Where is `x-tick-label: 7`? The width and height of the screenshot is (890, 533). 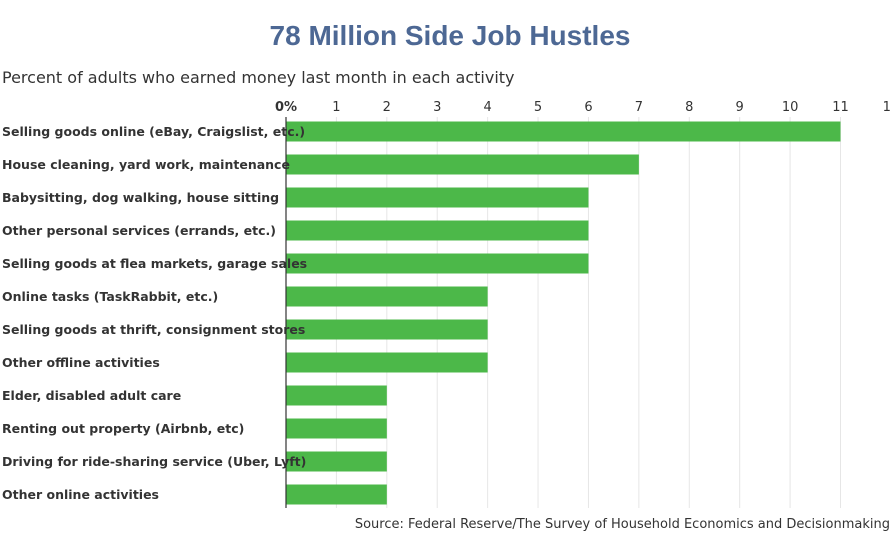
x-tick-label: 7 is located at coordinates (639, 107).